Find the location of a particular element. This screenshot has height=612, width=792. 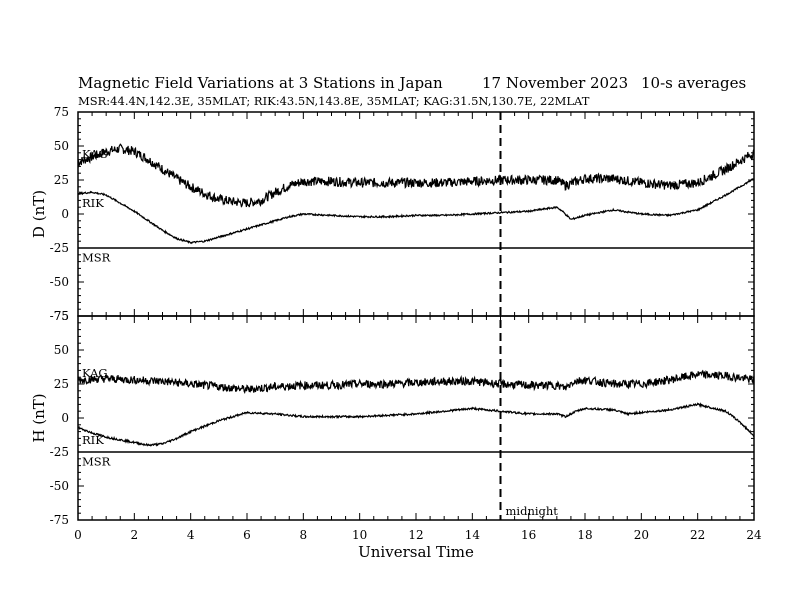

y-axis-title: H (nT) is located at coordinates (39, 417).